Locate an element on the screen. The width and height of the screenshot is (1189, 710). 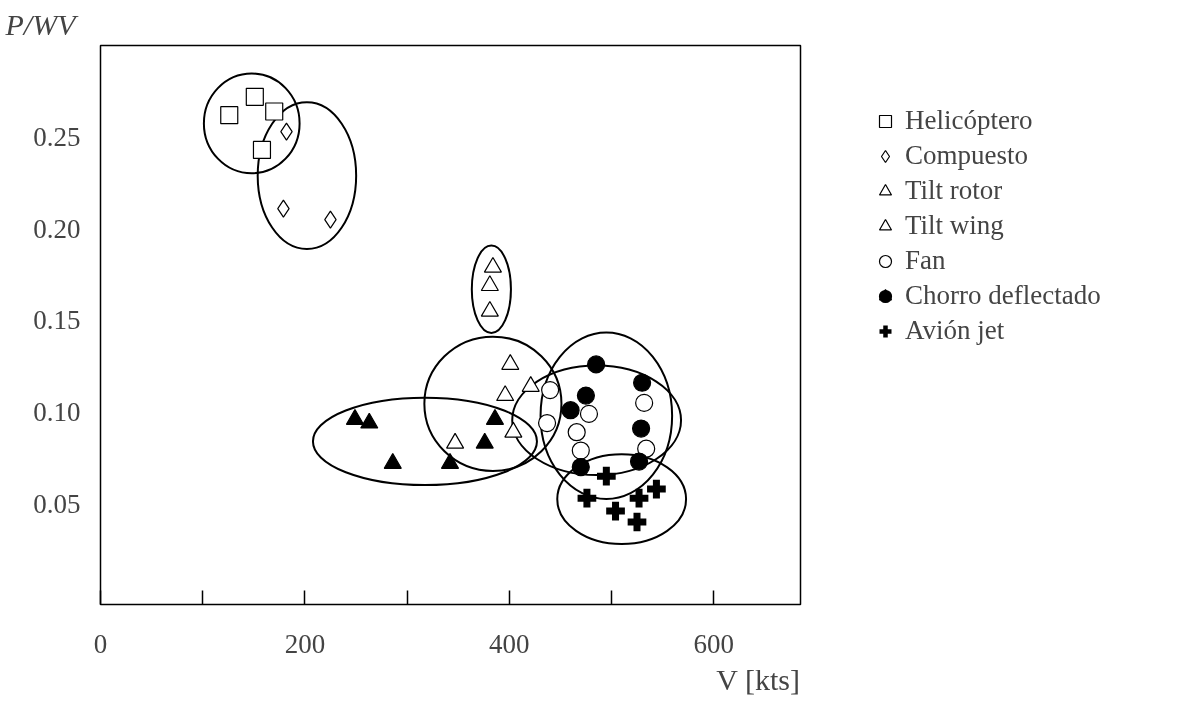
y-tick-label: 0.05 is located at coordinates (57, 503).